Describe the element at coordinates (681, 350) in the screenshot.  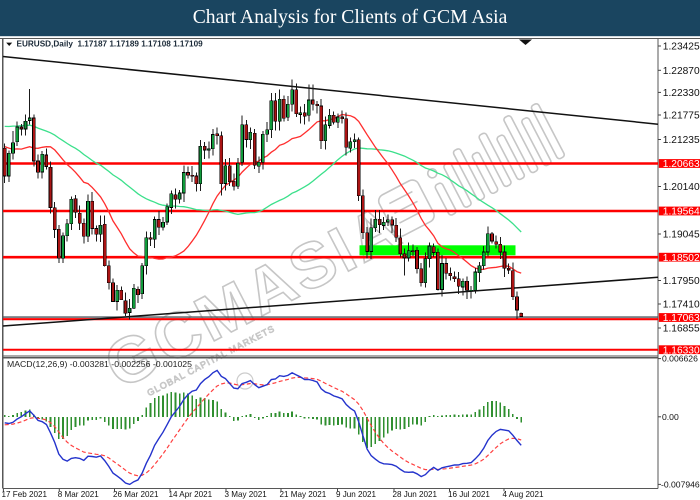
I see `svg-text: 1.16330` at that location.